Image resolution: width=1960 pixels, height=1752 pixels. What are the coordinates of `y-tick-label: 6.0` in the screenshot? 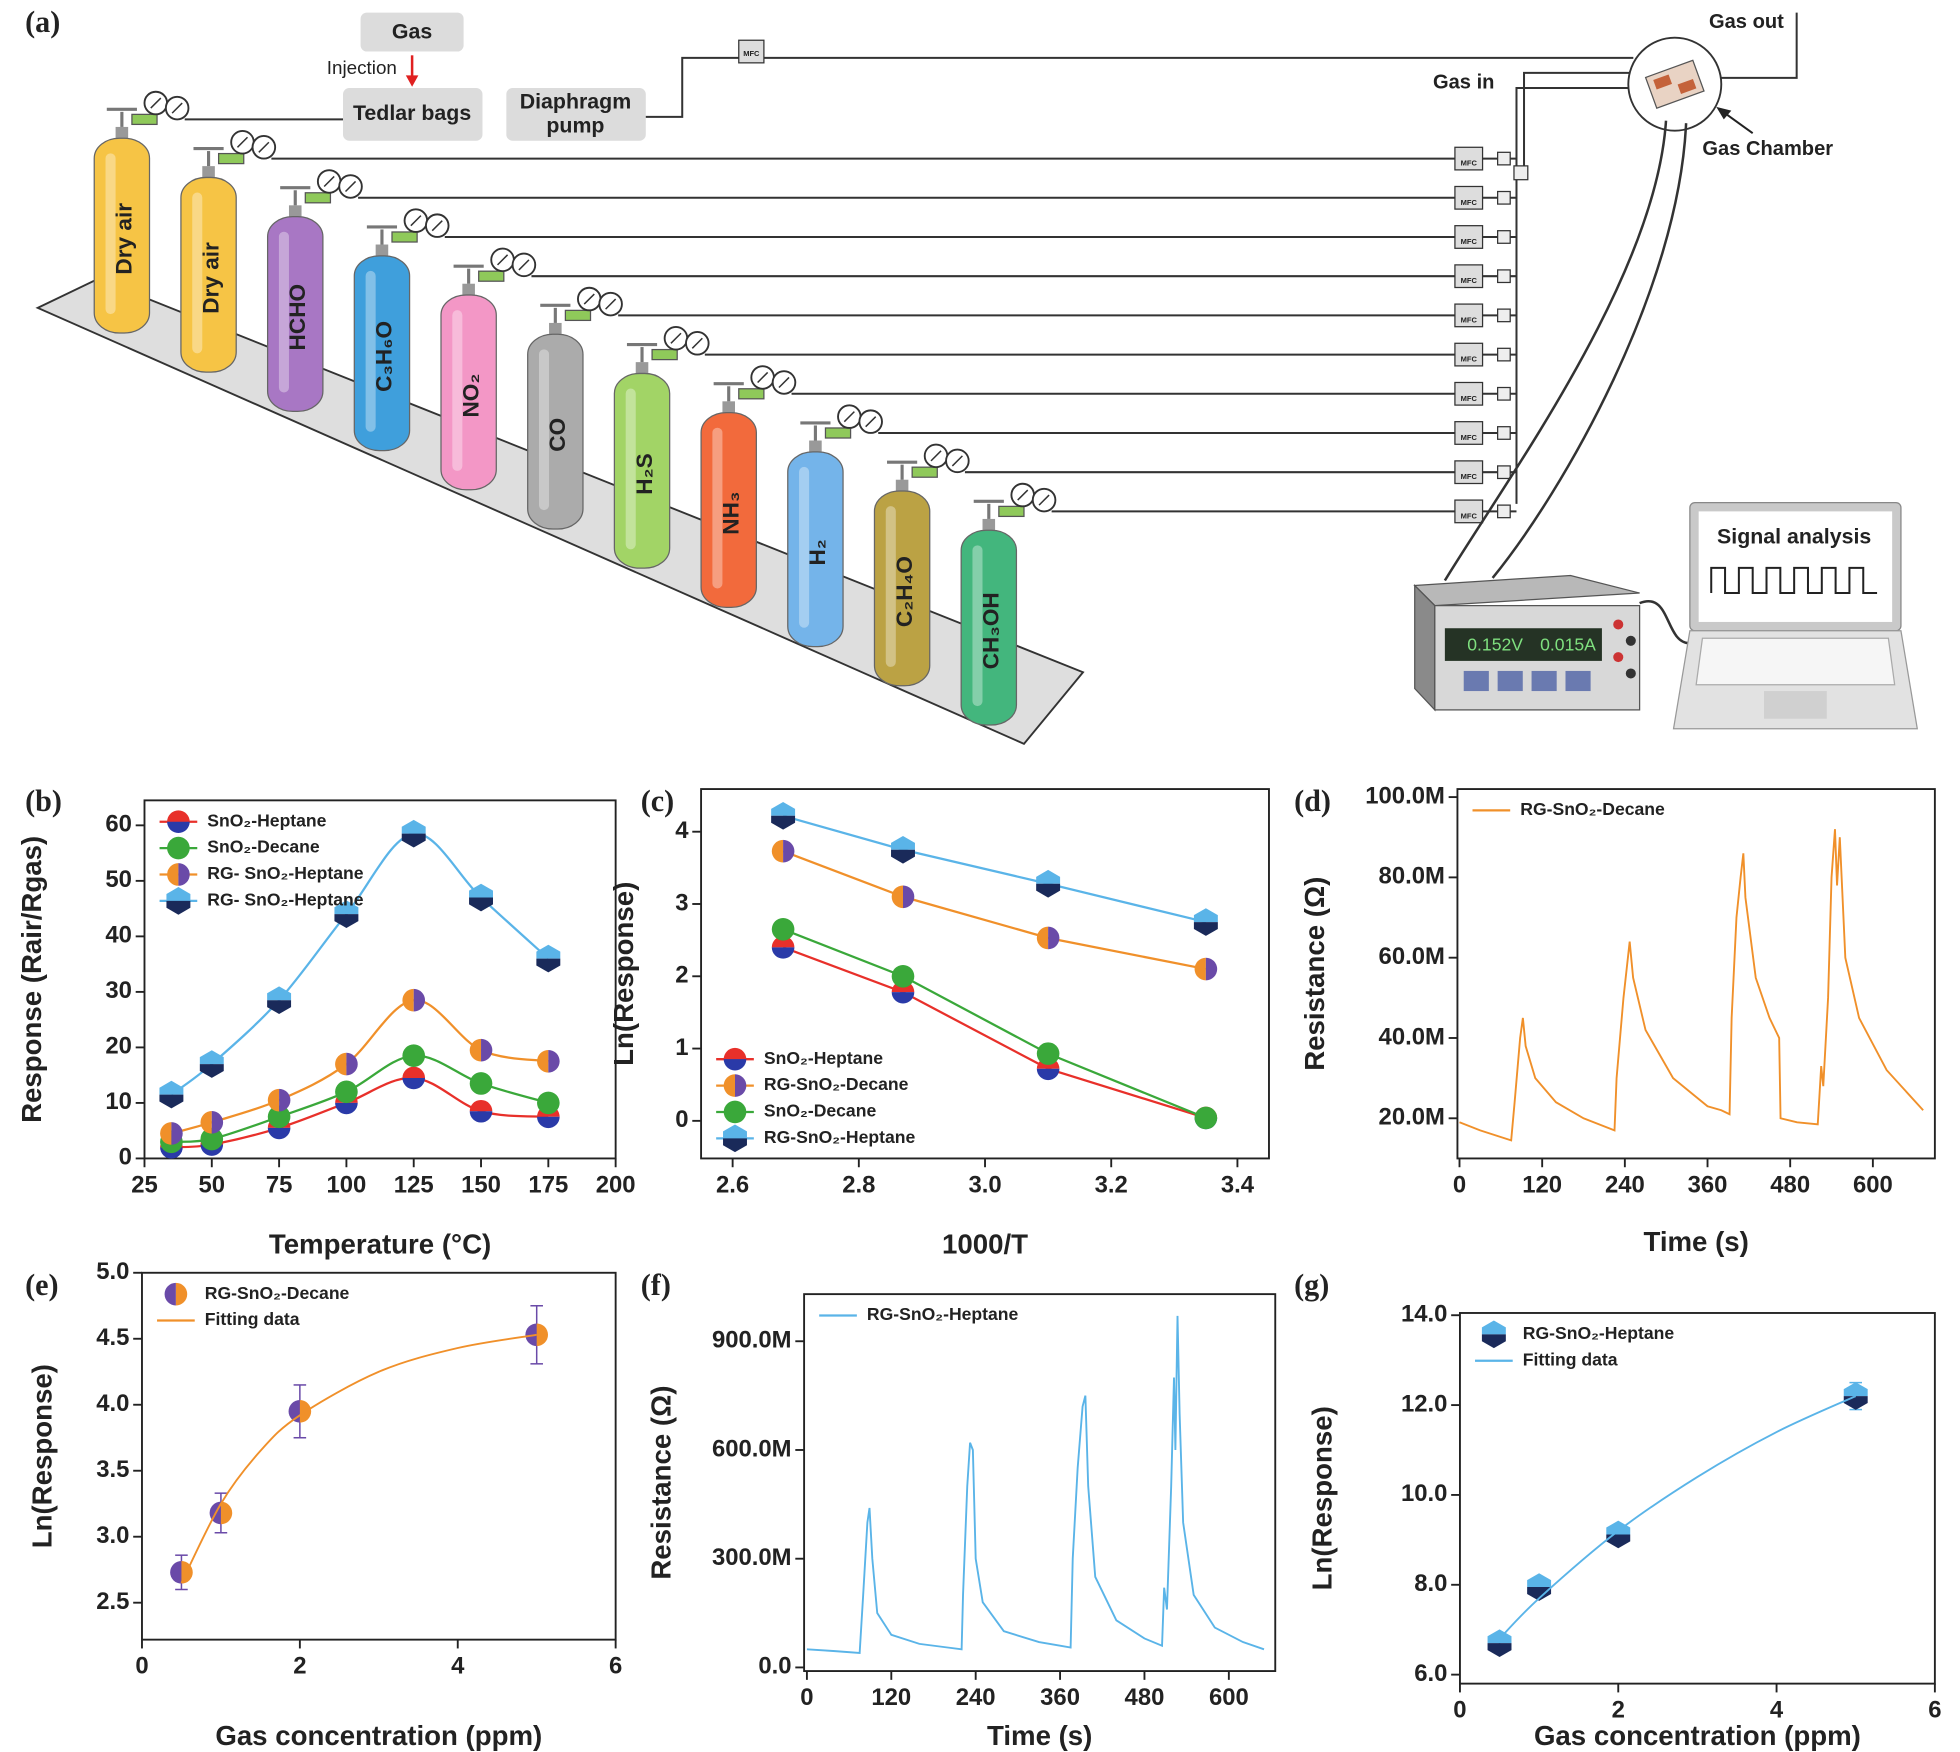 It's located at (1430, 1673).